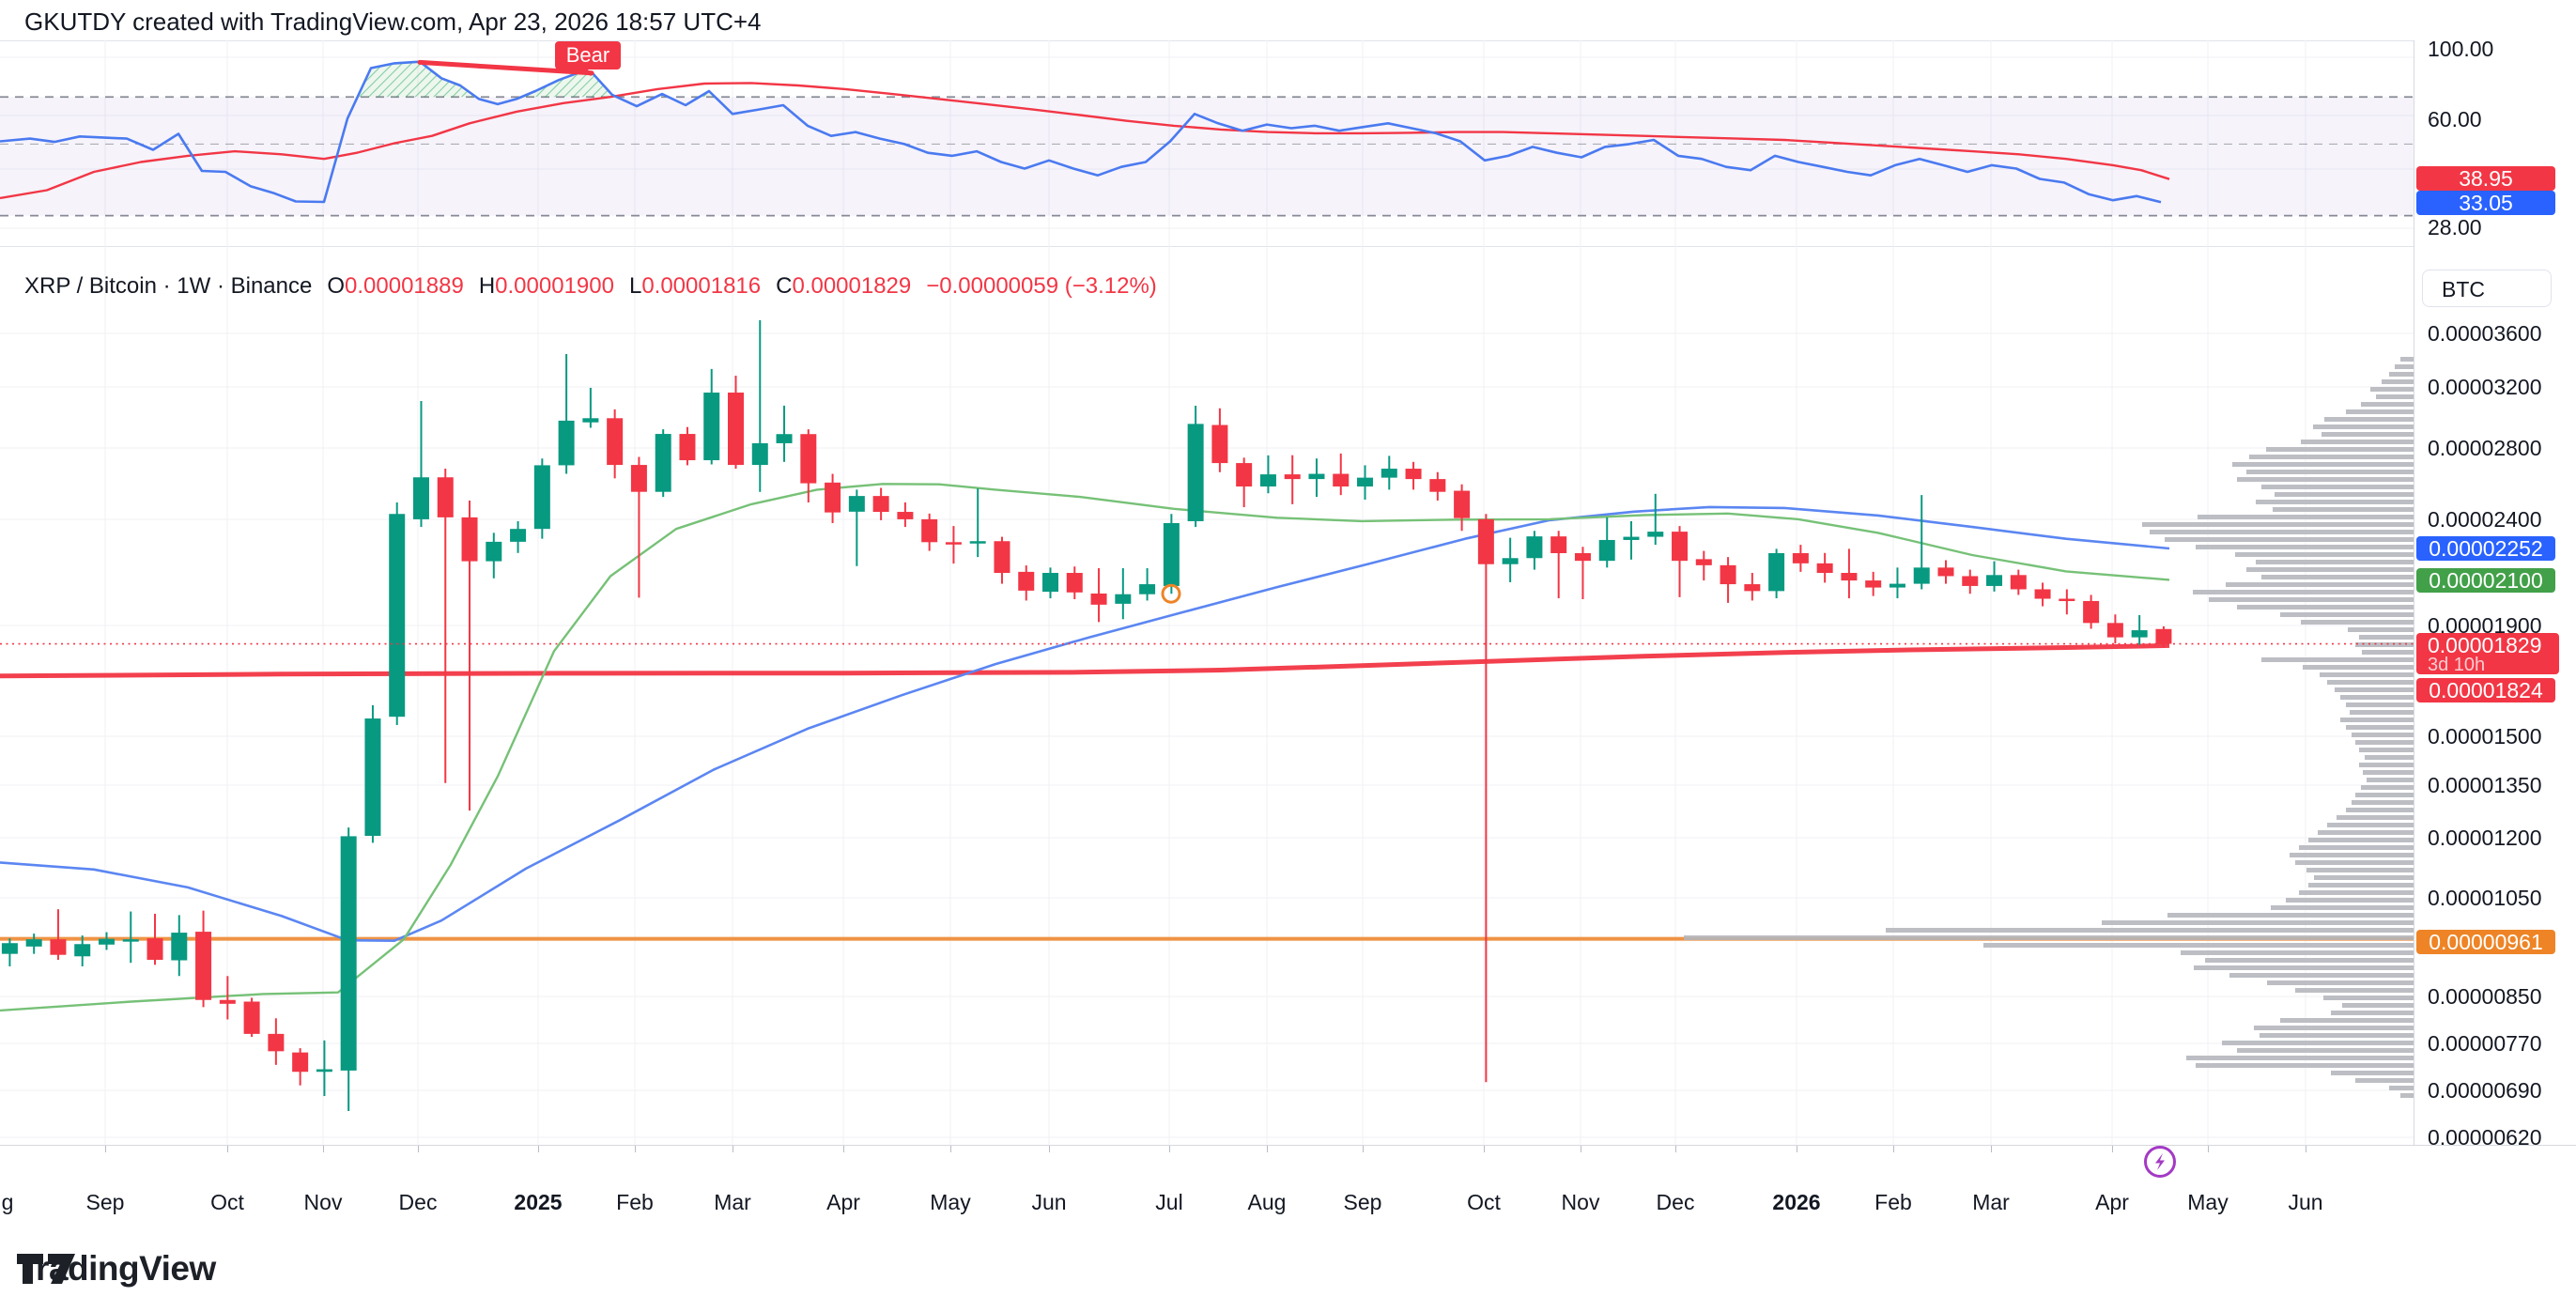  I want to click on rsi-scale-label: 28.00, so click(2455, 227).